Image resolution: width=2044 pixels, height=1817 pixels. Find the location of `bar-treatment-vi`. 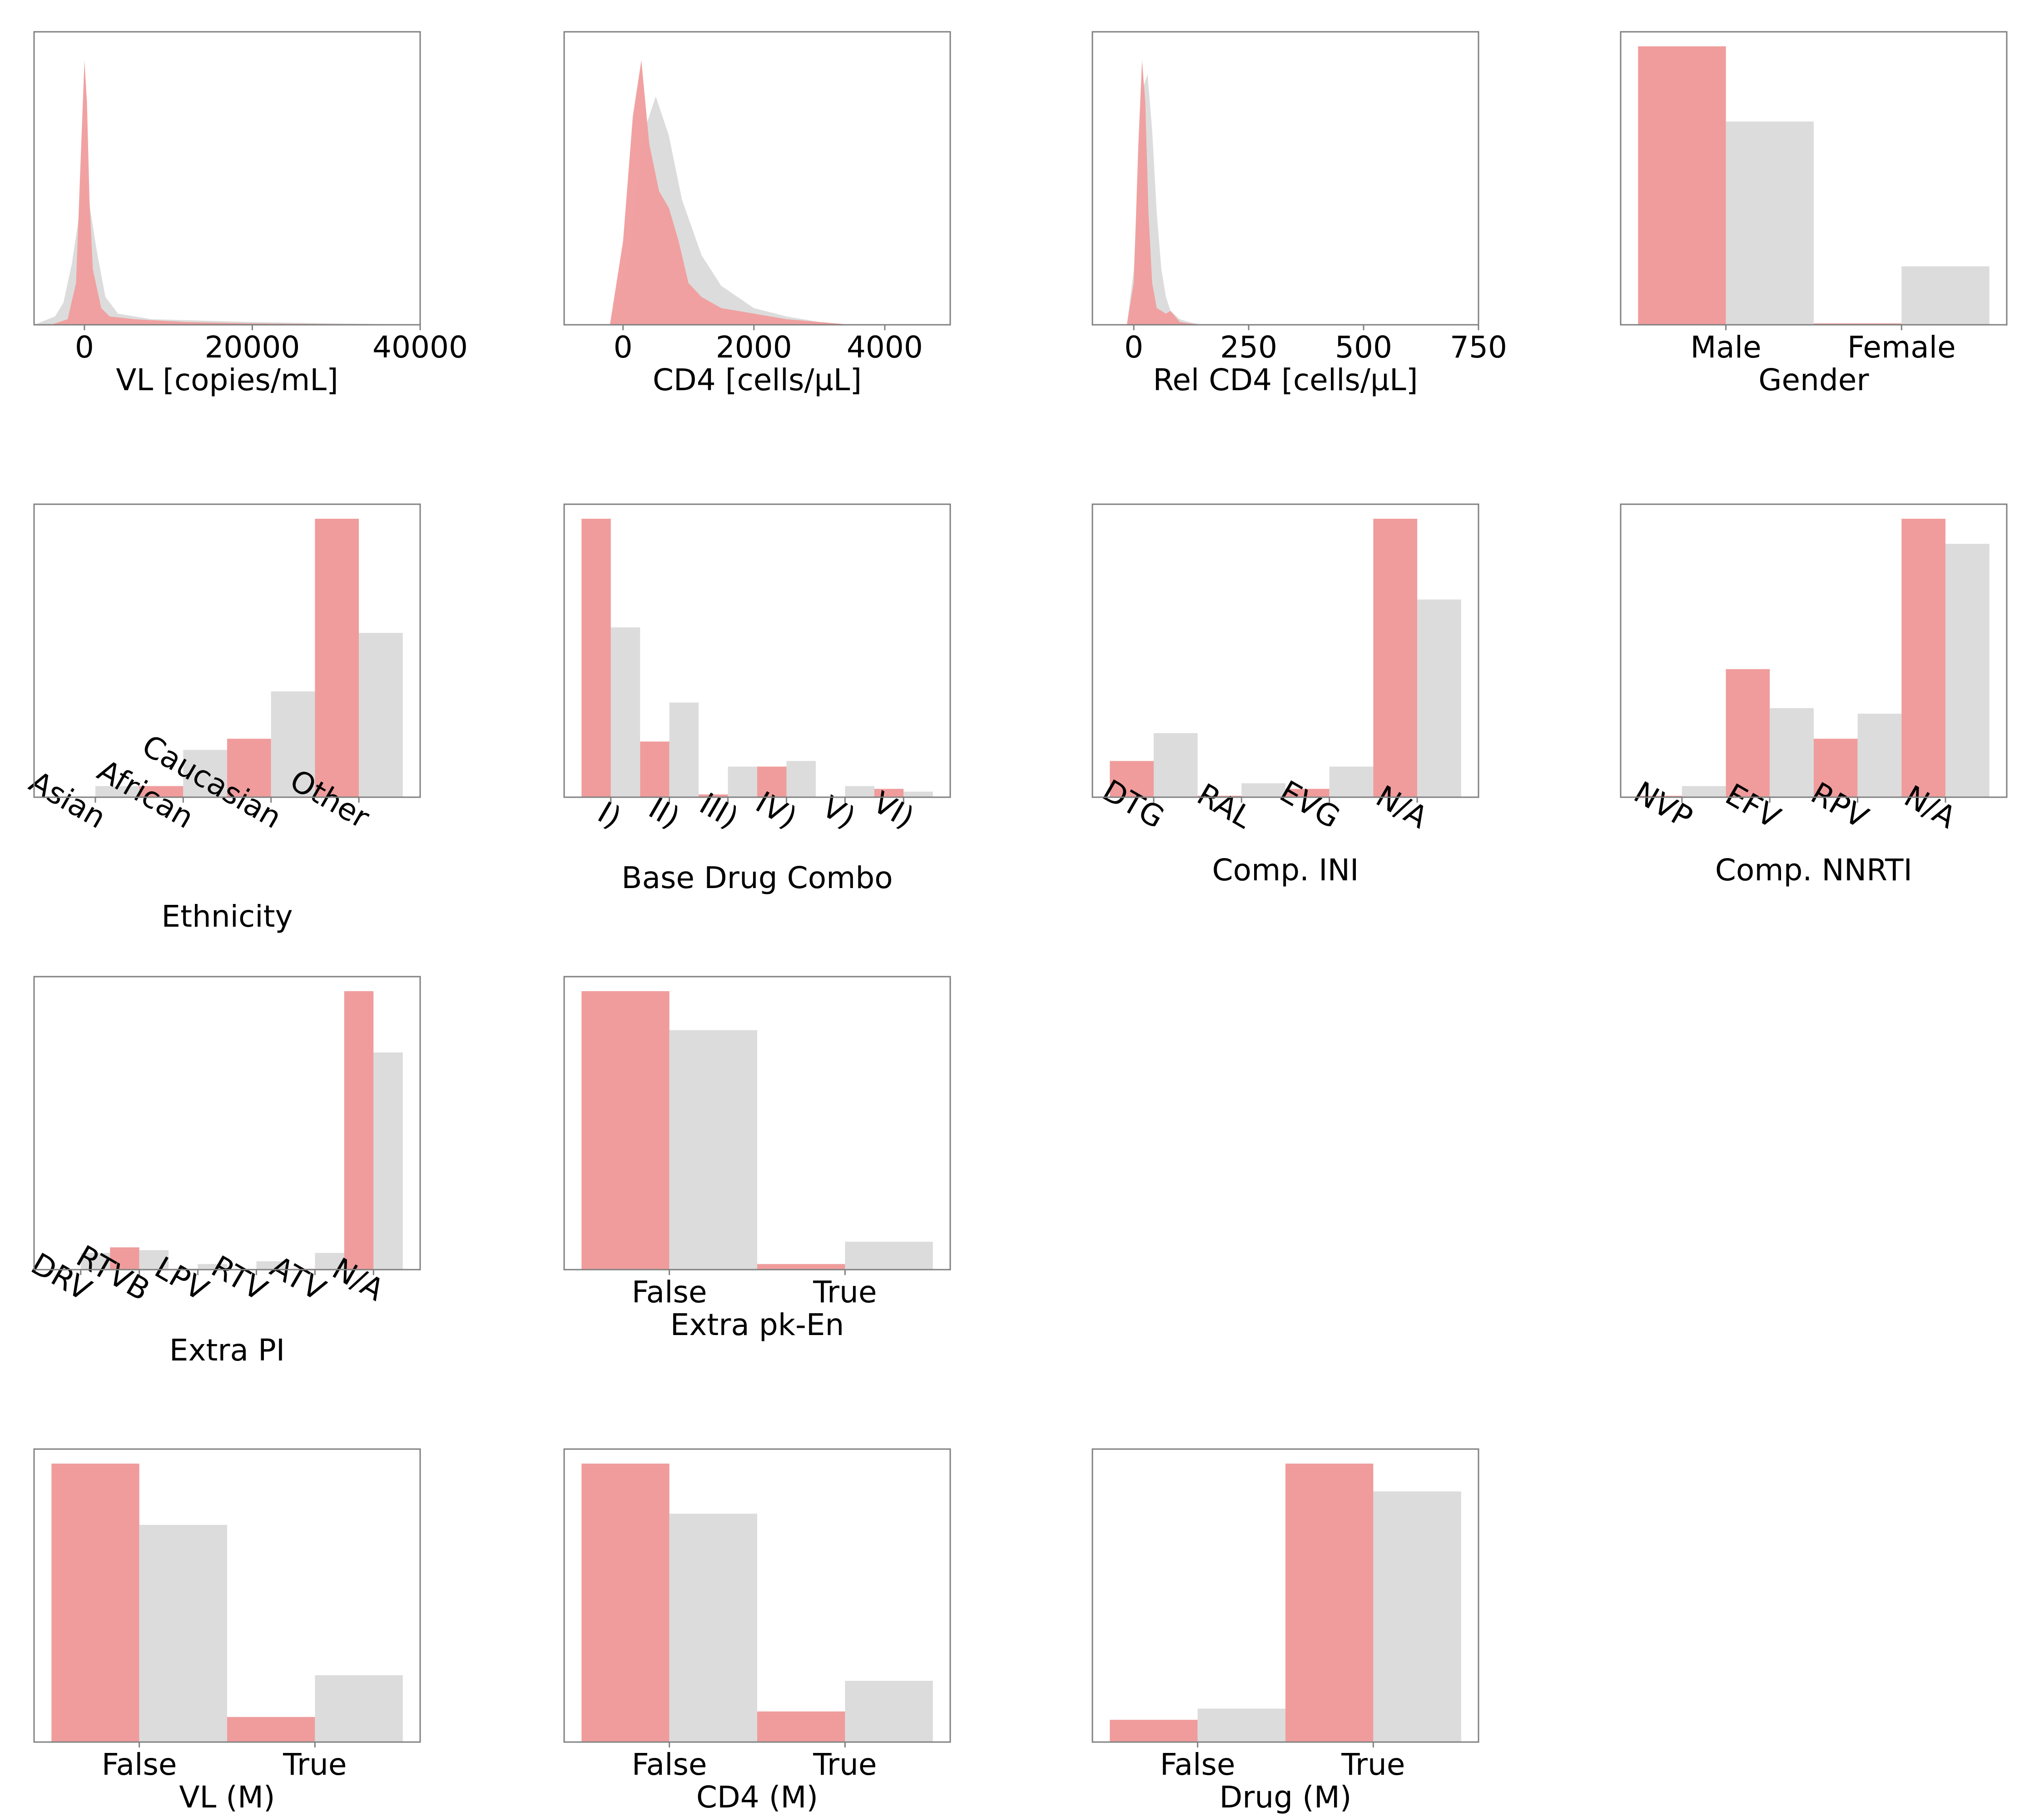

bar-treatment-vi is located at coordinates (889, 793).